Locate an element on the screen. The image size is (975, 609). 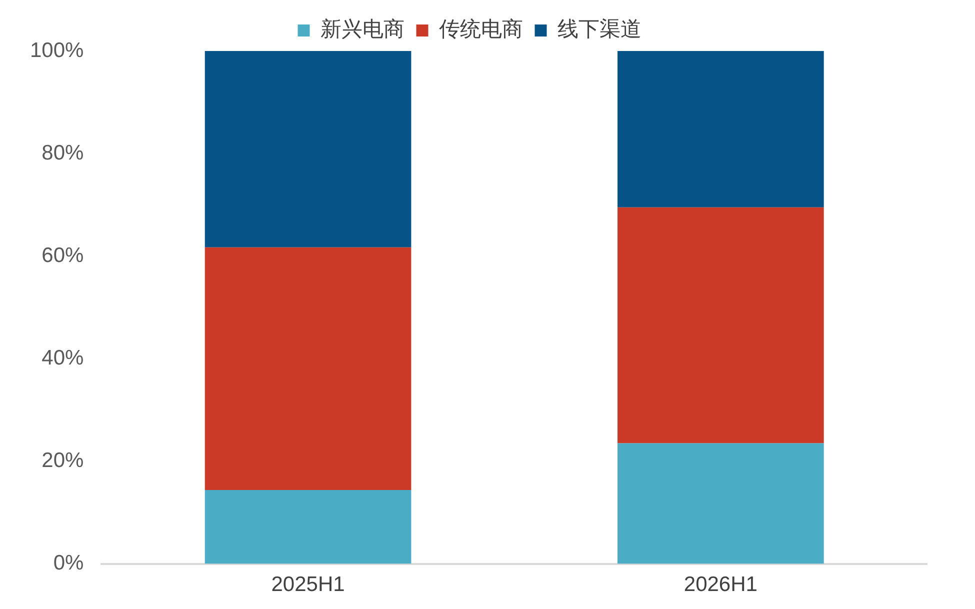
y-tick-label: 100% is located at coordinates (57, 50).